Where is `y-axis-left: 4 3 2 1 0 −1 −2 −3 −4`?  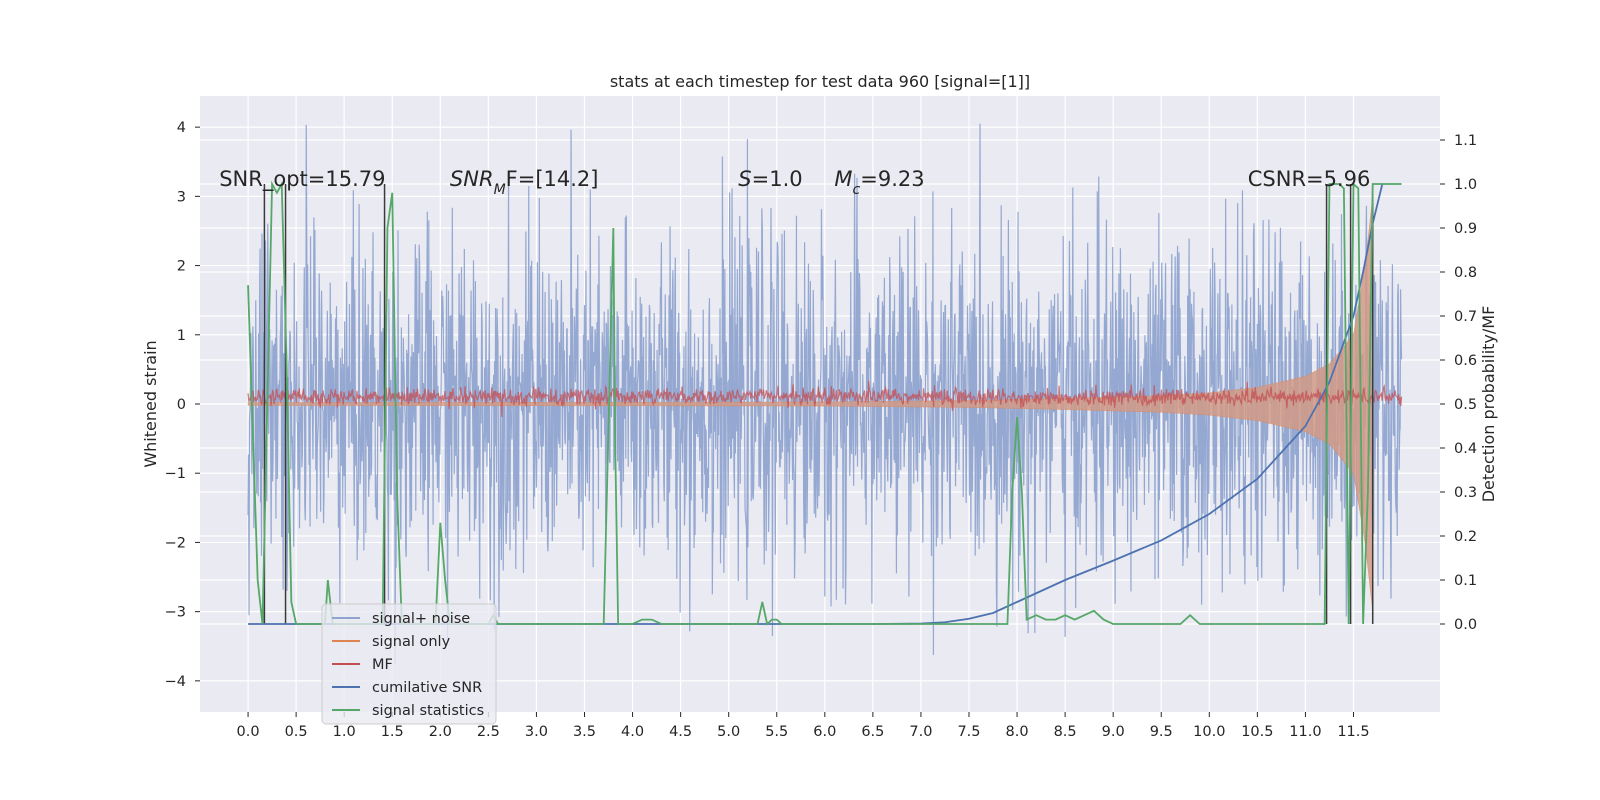
y-axis-left: 4 3 2 1 0 −1 −2 −3 −4 is located at coordinates (182, 405).